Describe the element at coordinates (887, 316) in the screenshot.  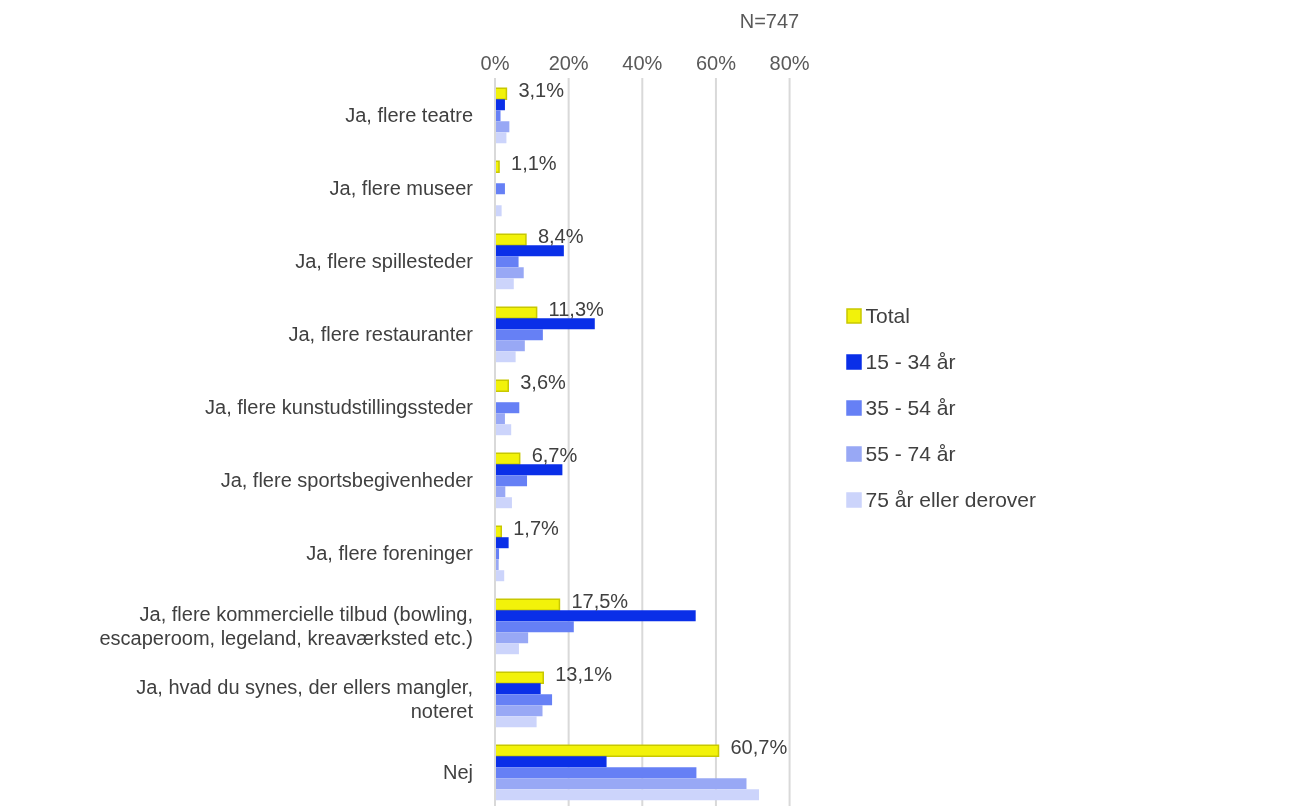
I see `legend-label: Total` at that location.